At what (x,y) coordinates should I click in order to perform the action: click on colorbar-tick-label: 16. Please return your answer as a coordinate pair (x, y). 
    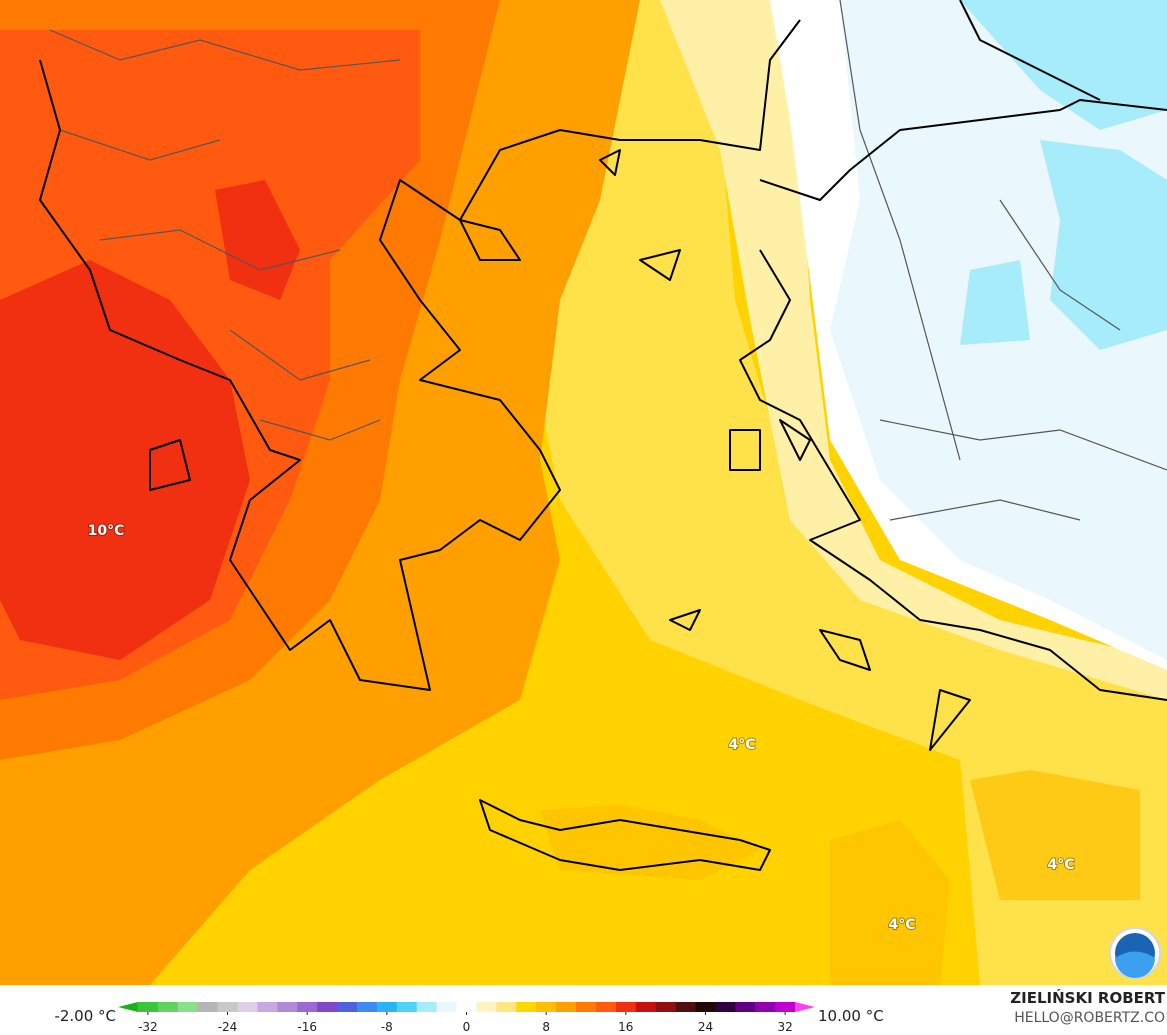
    Looking at the image, I should click on (625, 1027).